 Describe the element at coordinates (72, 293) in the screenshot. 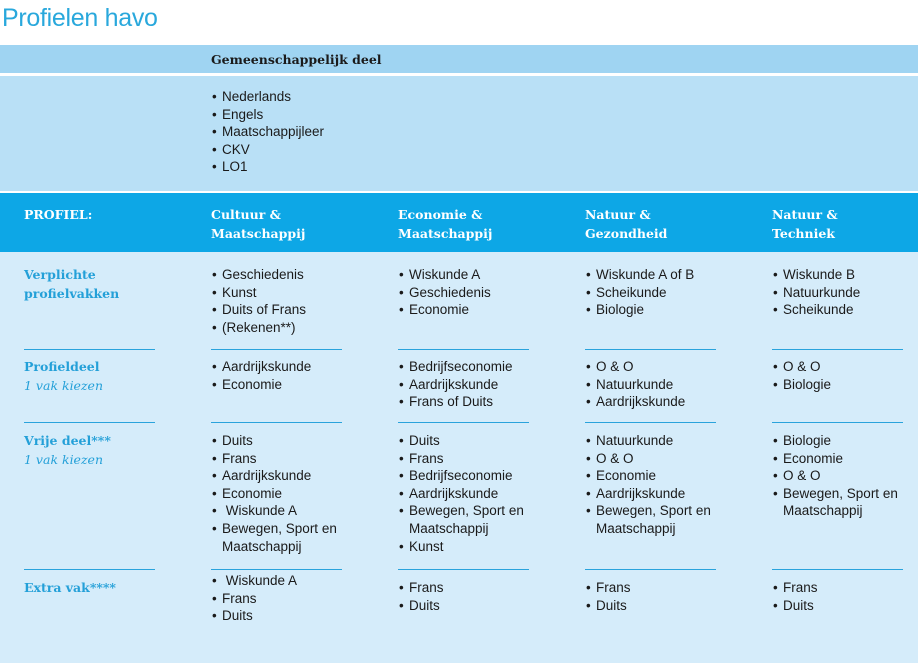

I see `row-label-line: profielvakken` at that location.